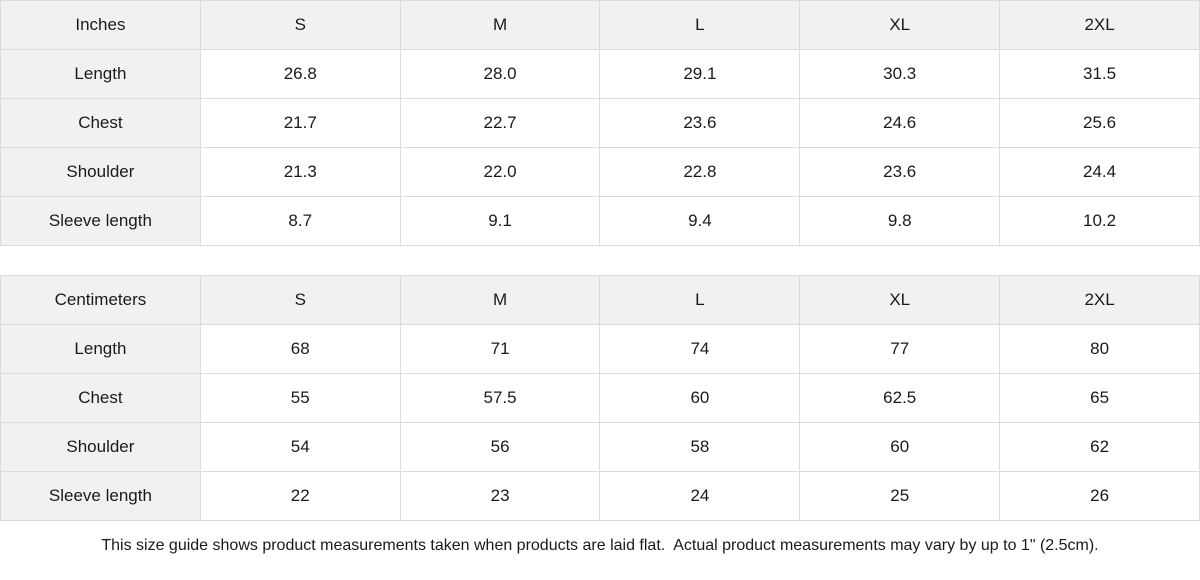 The image size is (1200, 580). Describe the element at coordinates (900, 398) in the screenshot. I see `measurement-value-cell: 62.5` at that location.